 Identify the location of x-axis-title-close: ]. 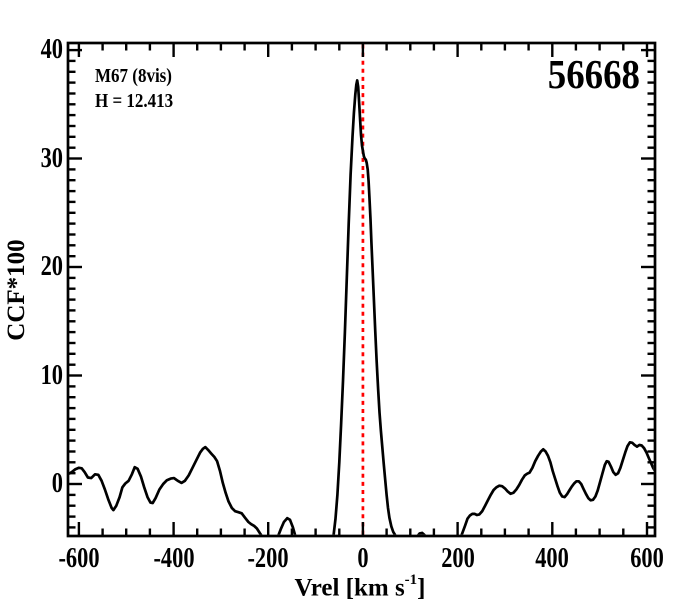
(421, 587).